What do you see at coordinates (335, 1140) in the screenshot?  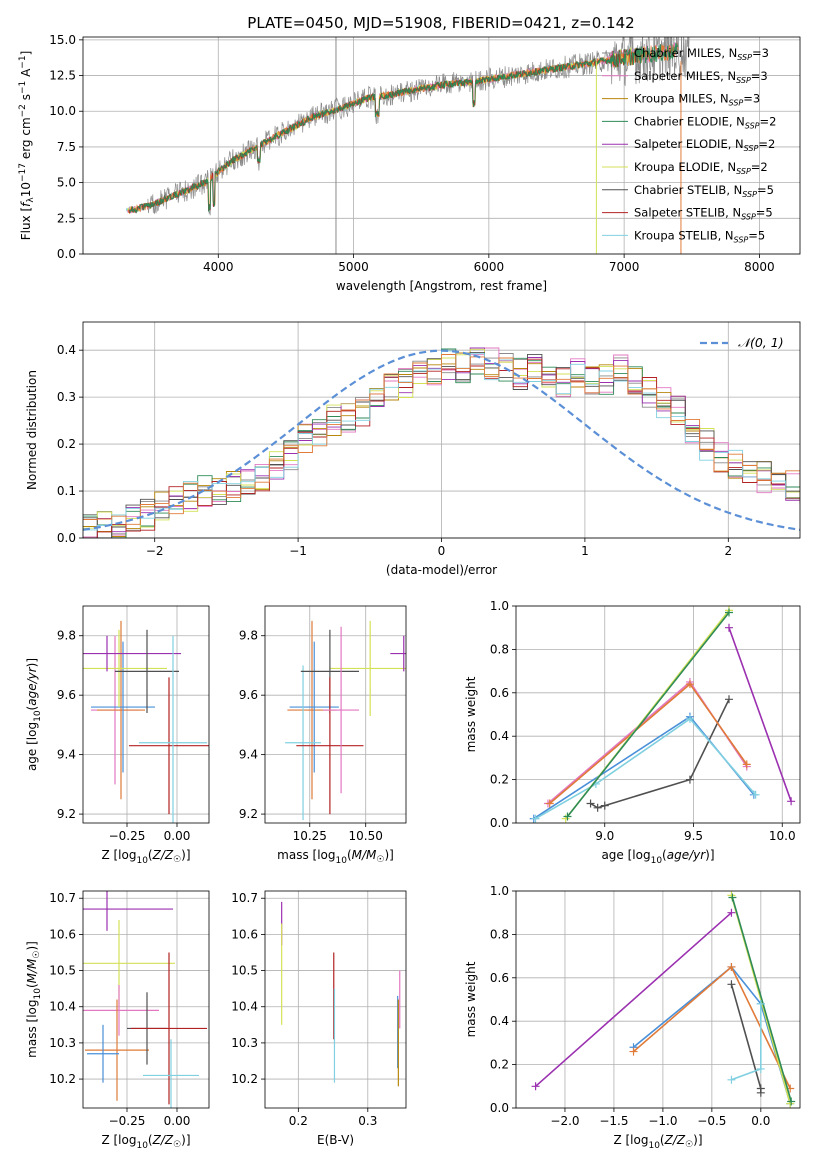 I see `x-axis-label: E(B-V)` at bounding box center [335, 1140].